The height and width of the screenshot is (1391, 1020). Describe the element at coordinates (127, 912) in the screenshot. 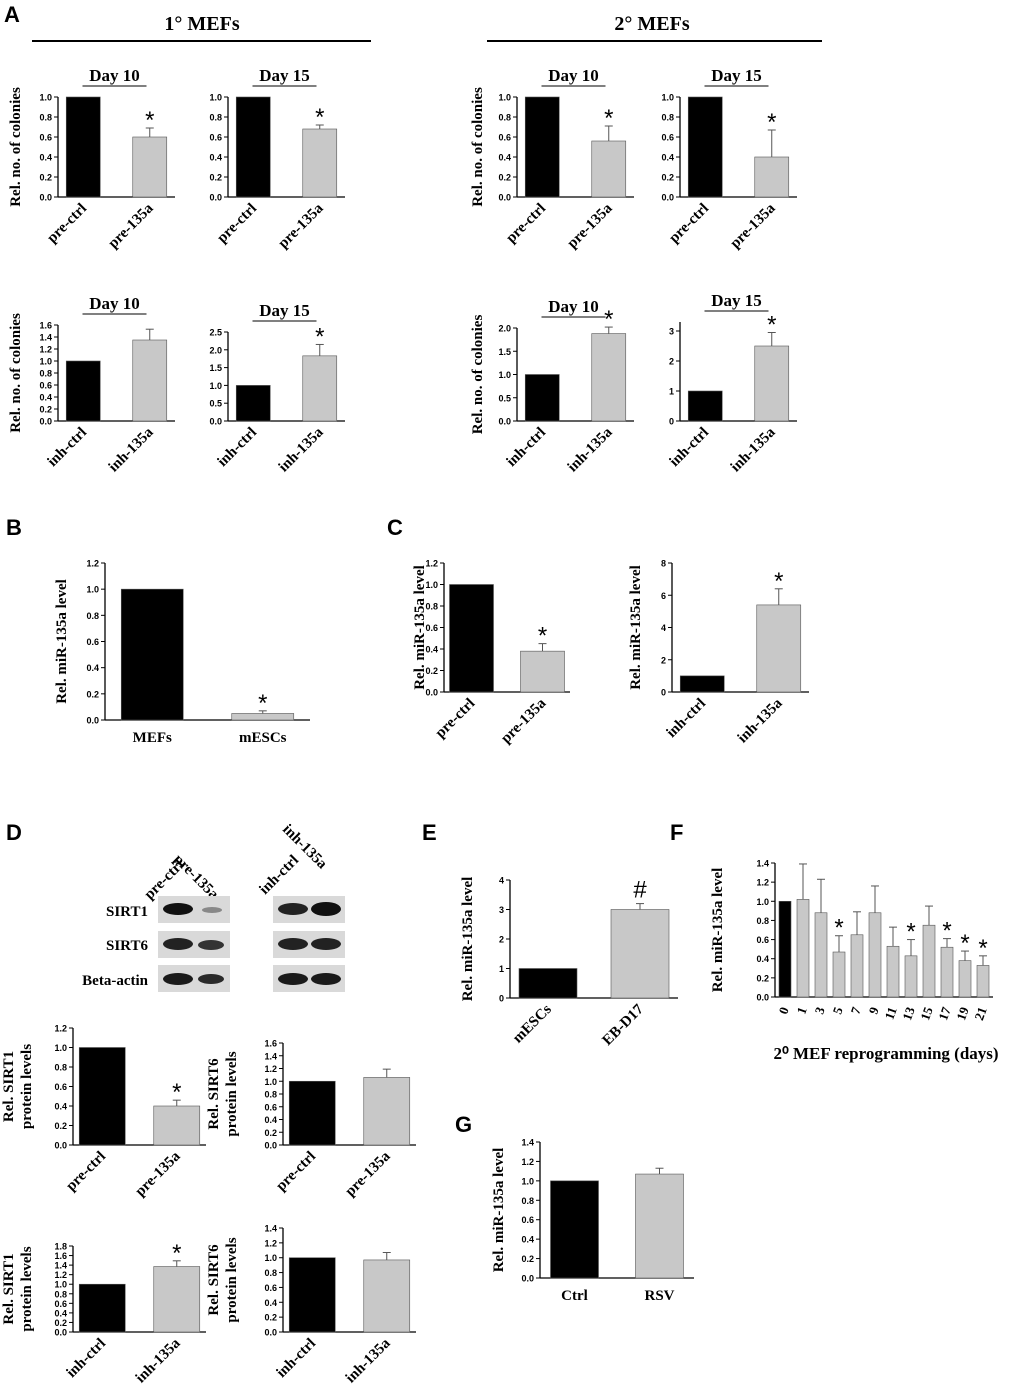

I see `blot-row-label-sirt1: SIRT1` at that location.